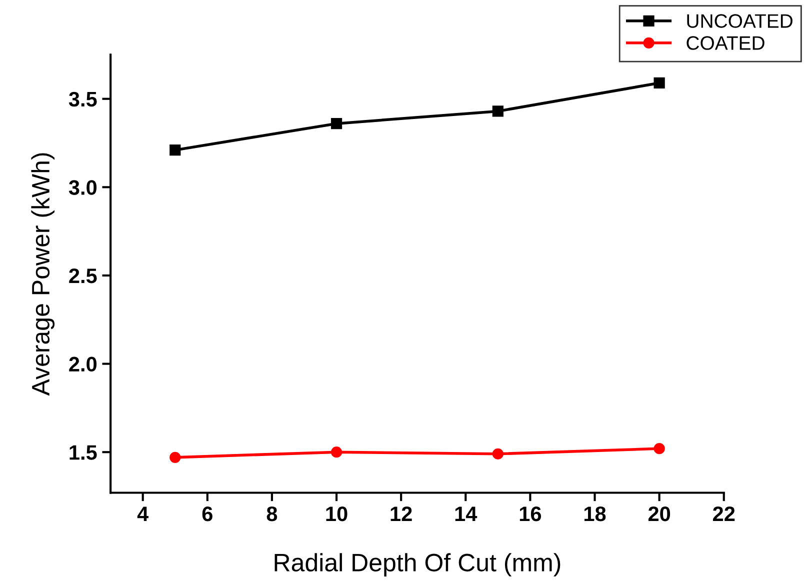 This screenshot has height=588, width=807. What do you see at coordinates (725, 43) in the screenshot?
I see `legend-label: COATED` at bounding box center [725, 43].